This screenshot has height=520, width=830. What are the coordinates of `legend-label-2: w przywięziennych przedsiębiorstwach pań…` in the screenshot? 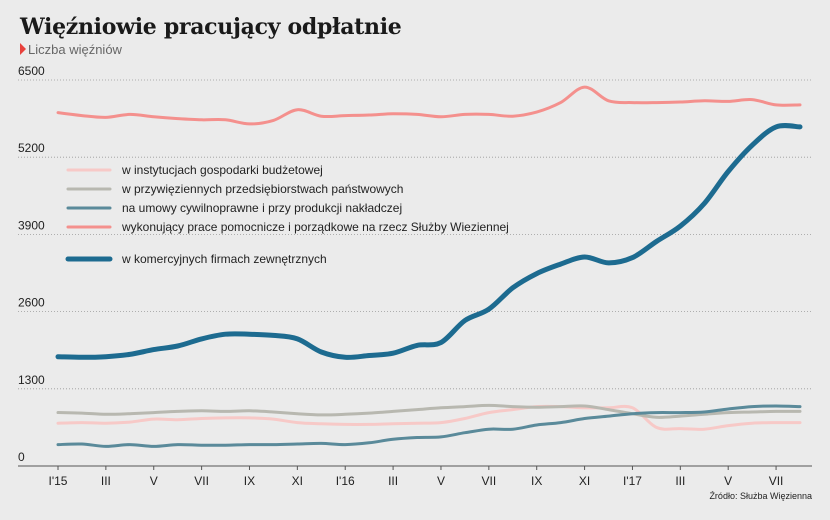 It's located at (262, 189).